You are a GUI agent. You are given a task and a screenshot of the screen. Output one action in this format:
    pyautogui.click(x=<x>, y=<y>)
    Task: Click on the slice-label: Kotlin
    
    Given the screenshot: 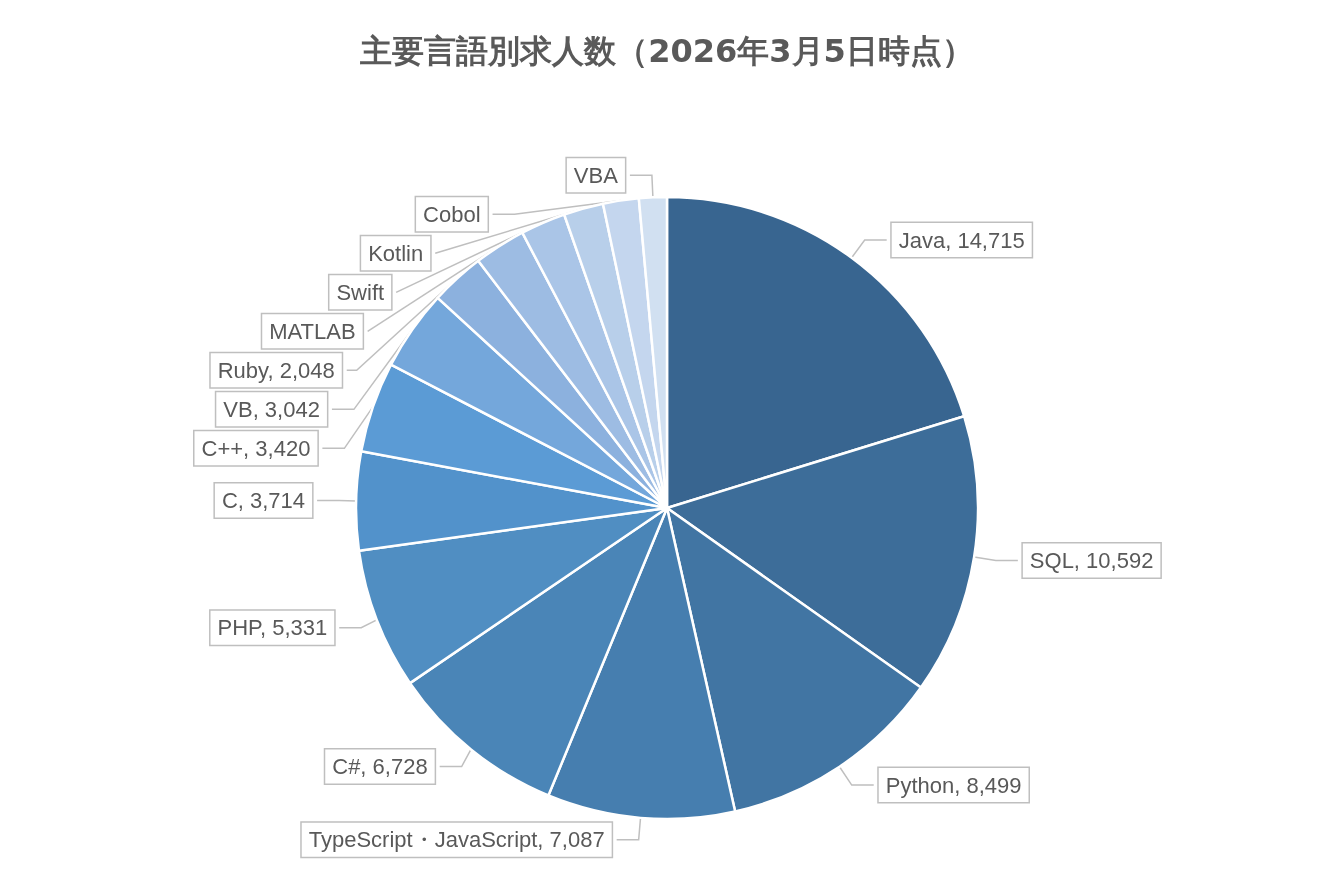 What is the action you would take?
    pyautogui.click(x=396, y=253)
    